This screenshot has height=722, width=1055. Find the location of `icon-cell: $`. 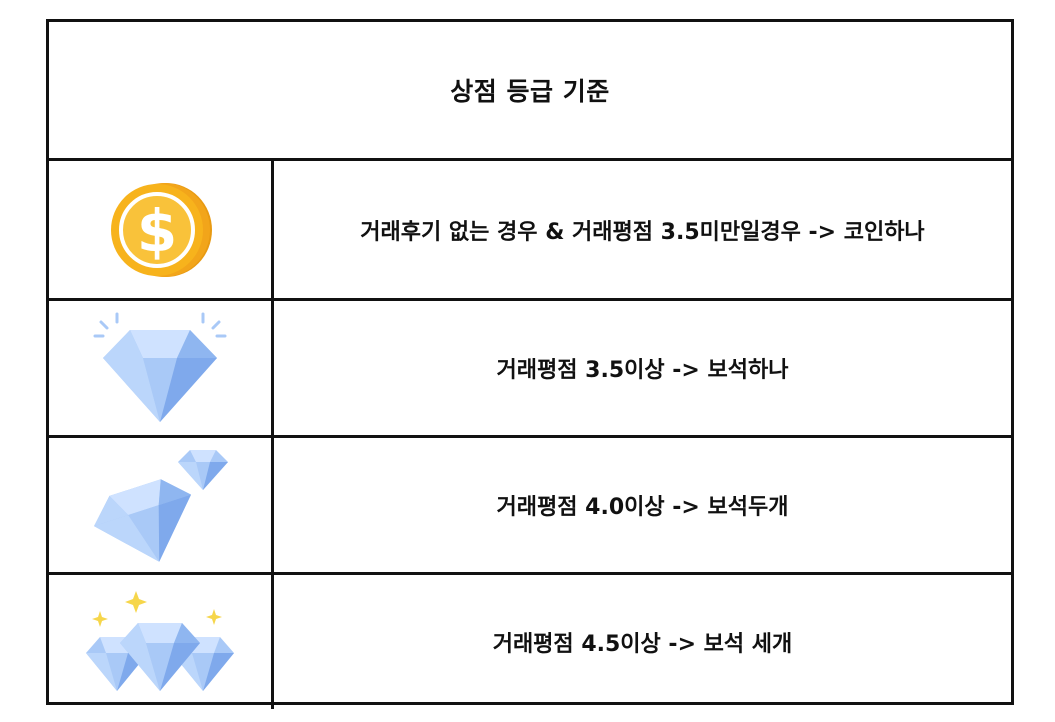

icon-cell: $ is located at coordinates (161, 229).